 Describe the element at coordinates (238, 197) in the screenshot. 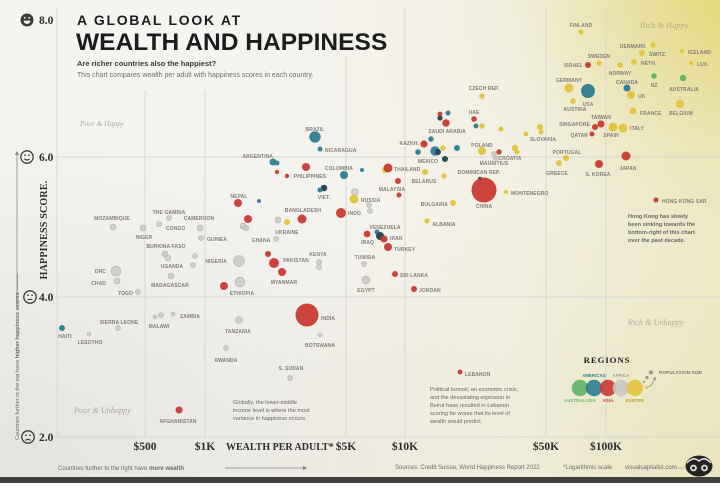

I see `svg-text: NEPAL` at that location.